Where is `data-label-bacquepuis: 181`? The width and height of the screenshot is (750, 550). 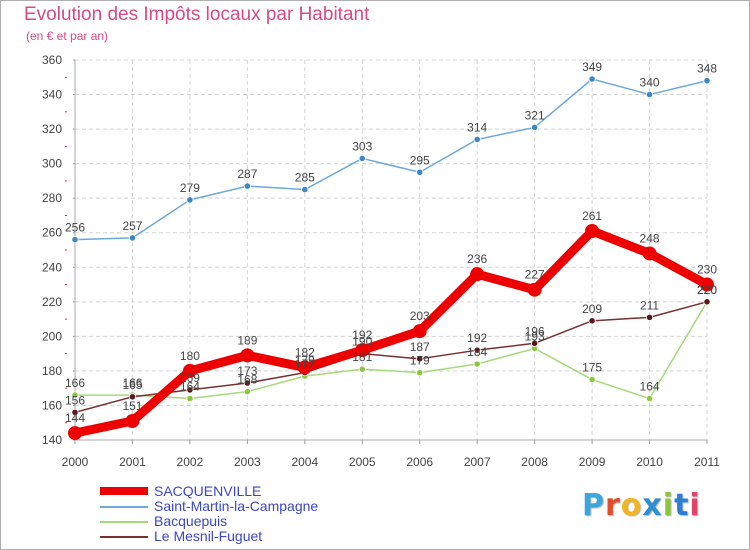
data-label-bacquepuis: 181 is located at coordinates (362, 357).